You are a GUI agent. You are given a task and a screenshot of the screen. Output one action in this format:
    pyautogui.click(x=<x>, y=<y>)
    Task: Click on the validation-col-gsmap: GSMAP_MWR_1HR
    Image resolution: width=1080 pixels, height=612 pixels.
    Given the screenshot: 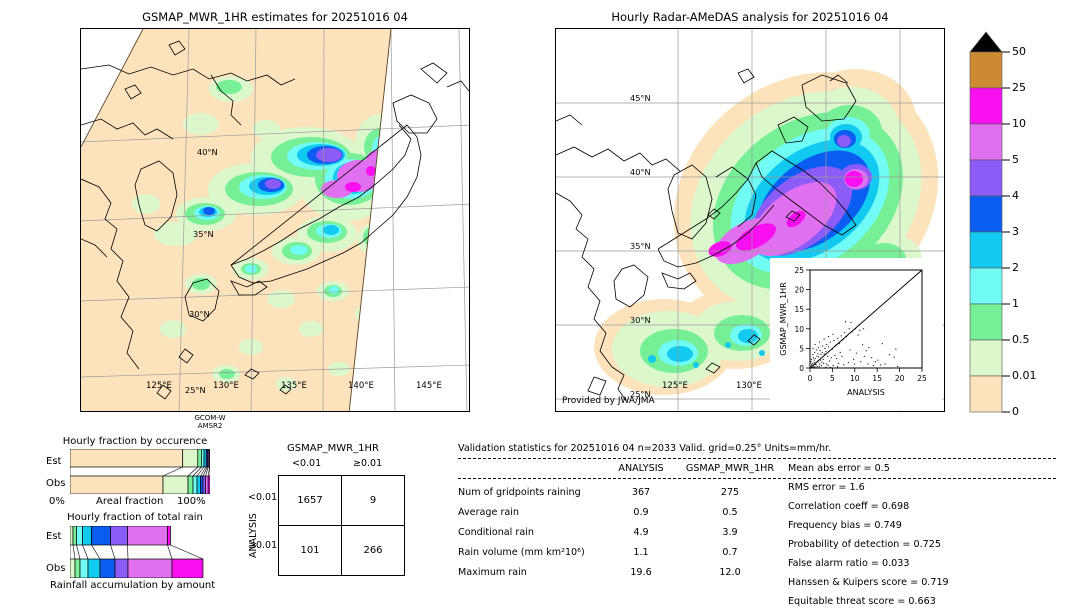 What is the action you would take?
    pyautogui.click(x=730, y=468)
    